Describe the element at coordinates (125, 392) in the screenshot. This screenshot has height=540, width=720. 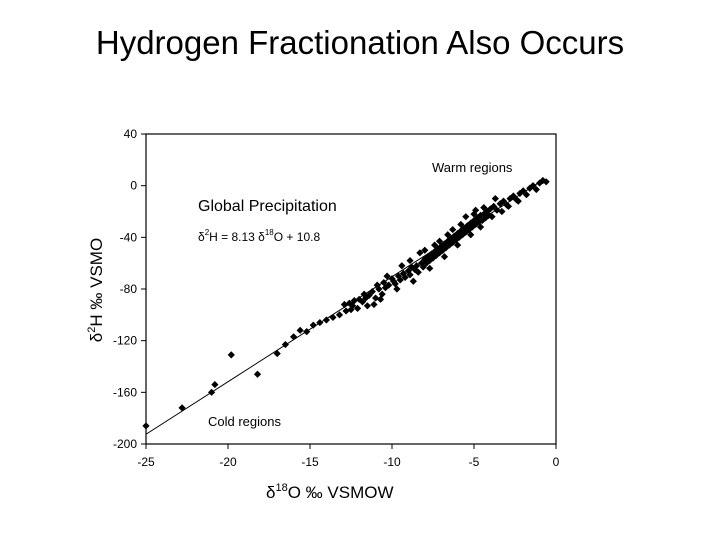
I see `y-tick-label: -160` at that location.